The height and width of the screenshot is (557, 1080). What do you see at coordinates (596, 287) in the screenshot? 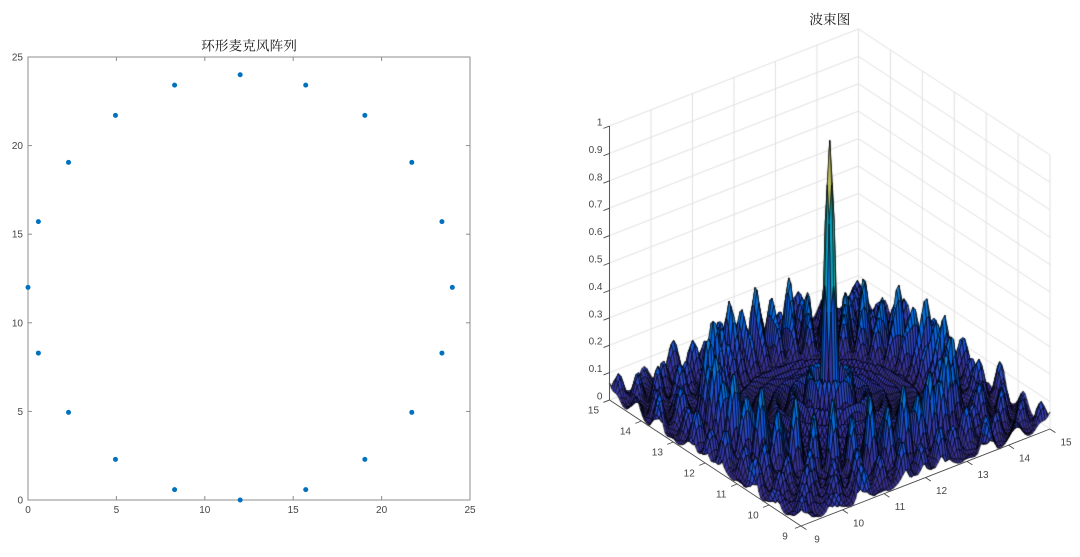
I see `z-tick-label-3d: 0.4` at bounding box center [596, 287].